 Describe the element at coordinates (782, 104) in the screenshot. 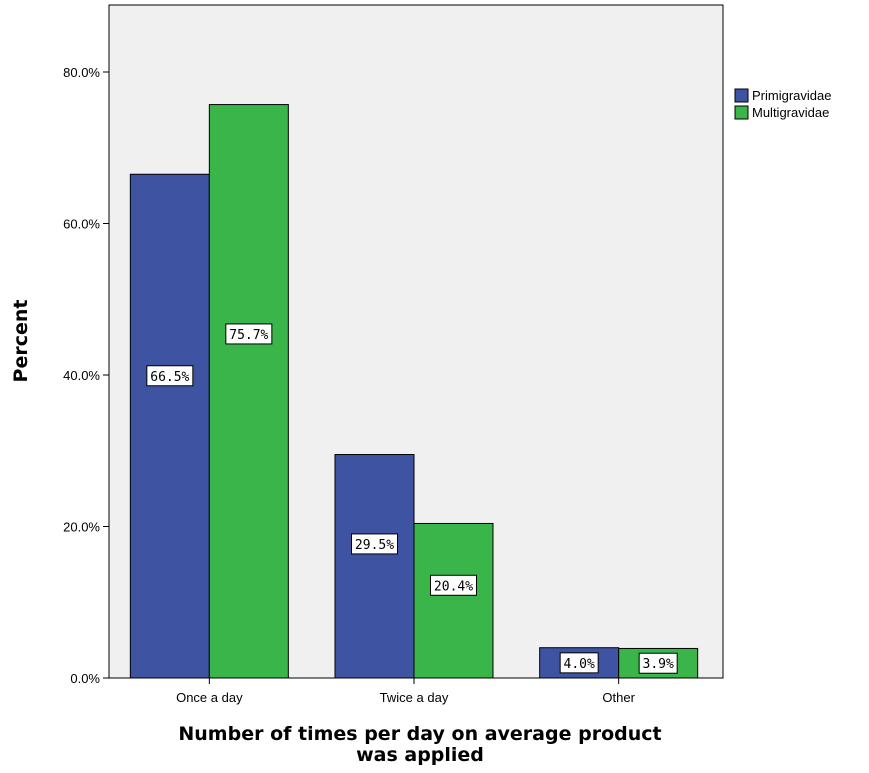

I see `legend: Primigravidae Multigravidae` at that location.